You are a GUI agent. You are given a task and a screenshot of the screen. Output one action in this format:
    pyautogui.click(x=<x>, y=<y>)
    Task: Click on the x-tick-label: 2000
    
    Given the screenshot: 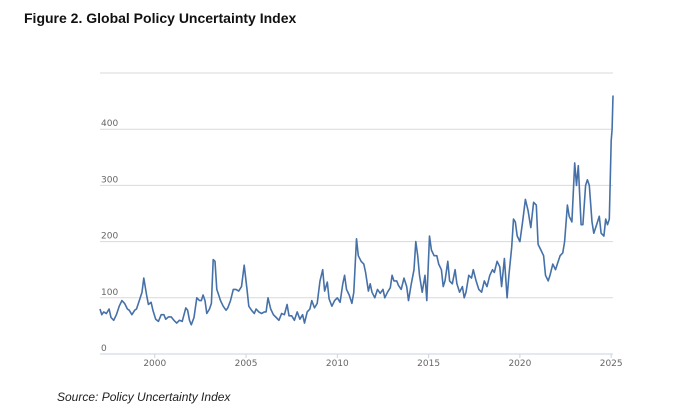 What is the action you would take?
    pyautogui.click(x=154, y=364)
    